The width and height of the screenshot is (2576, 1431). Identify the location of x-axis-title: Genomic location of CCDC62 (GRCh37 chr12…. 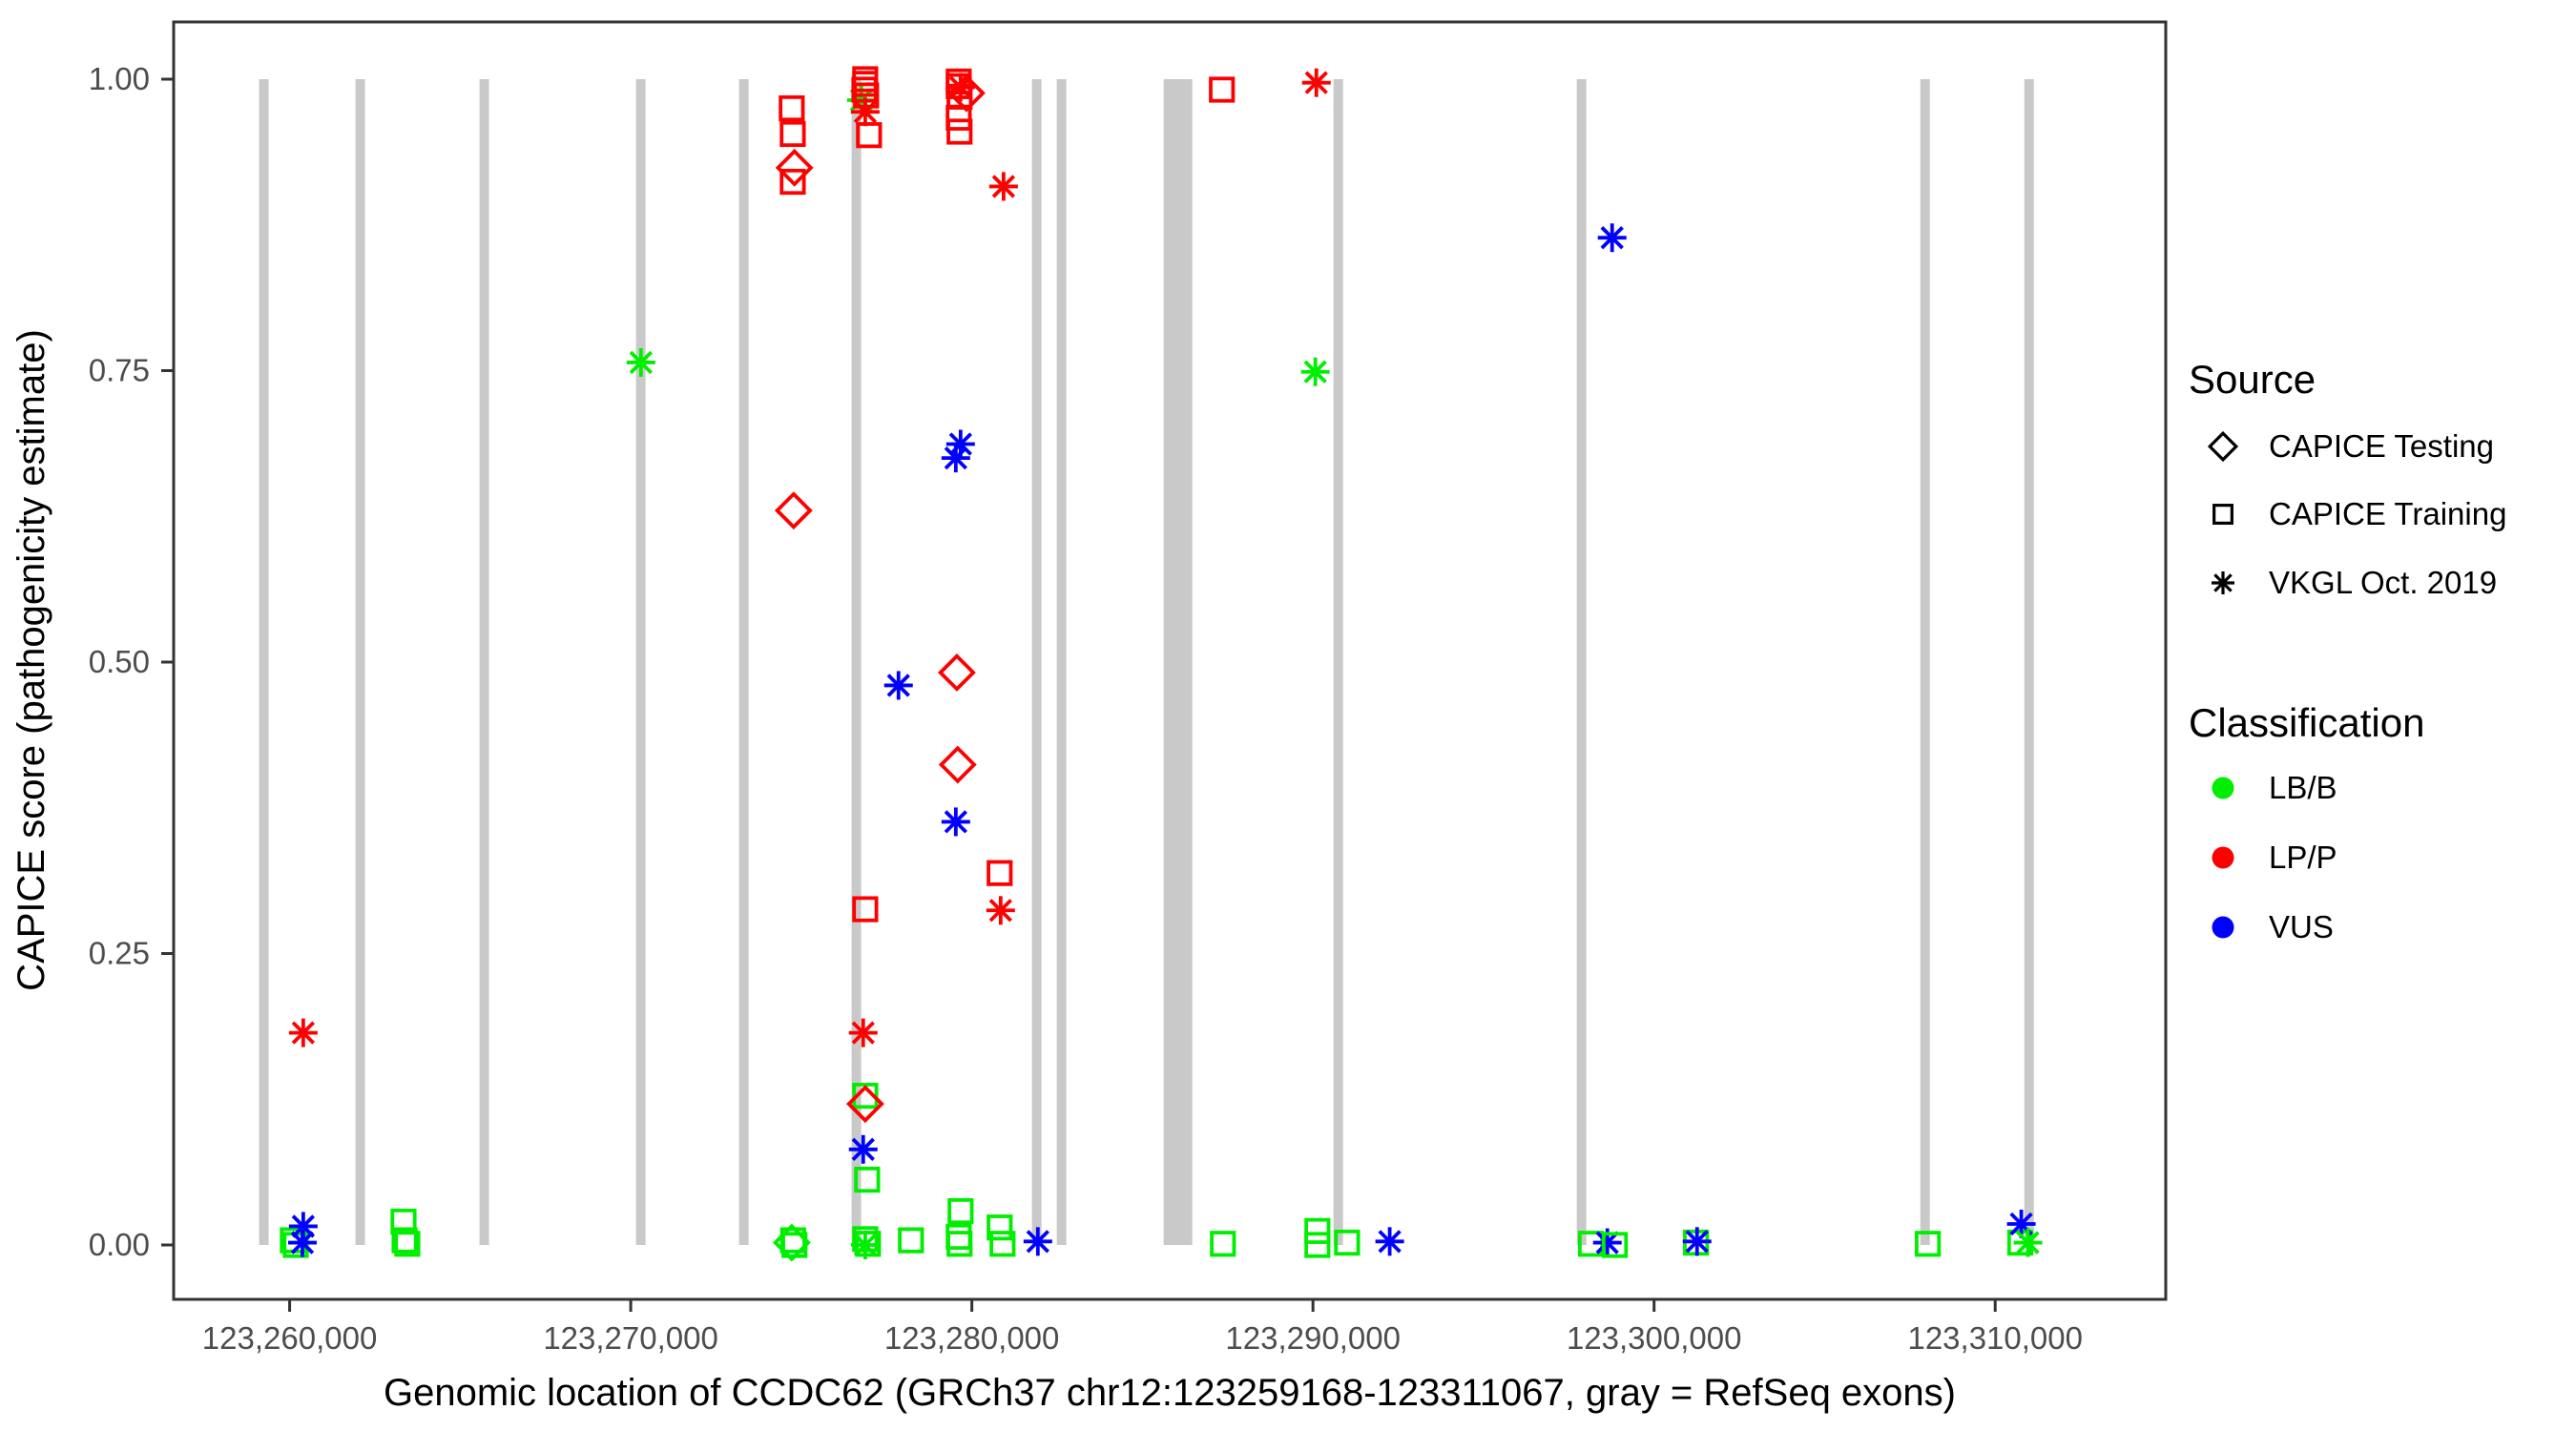
(1170, 1393).